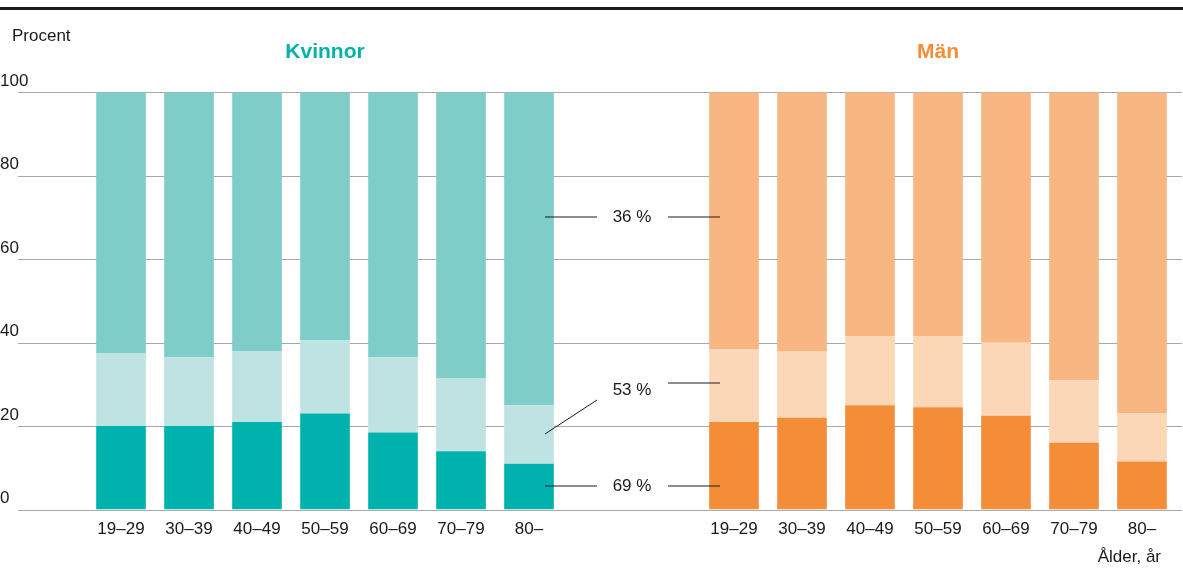 Image resolution: width=1183 pixels, height=572 pixels. What do you see at coordinates (325, 51) in the screenshot?
I see `chart-title: Kvinnor` at bounding box center [325, 51].